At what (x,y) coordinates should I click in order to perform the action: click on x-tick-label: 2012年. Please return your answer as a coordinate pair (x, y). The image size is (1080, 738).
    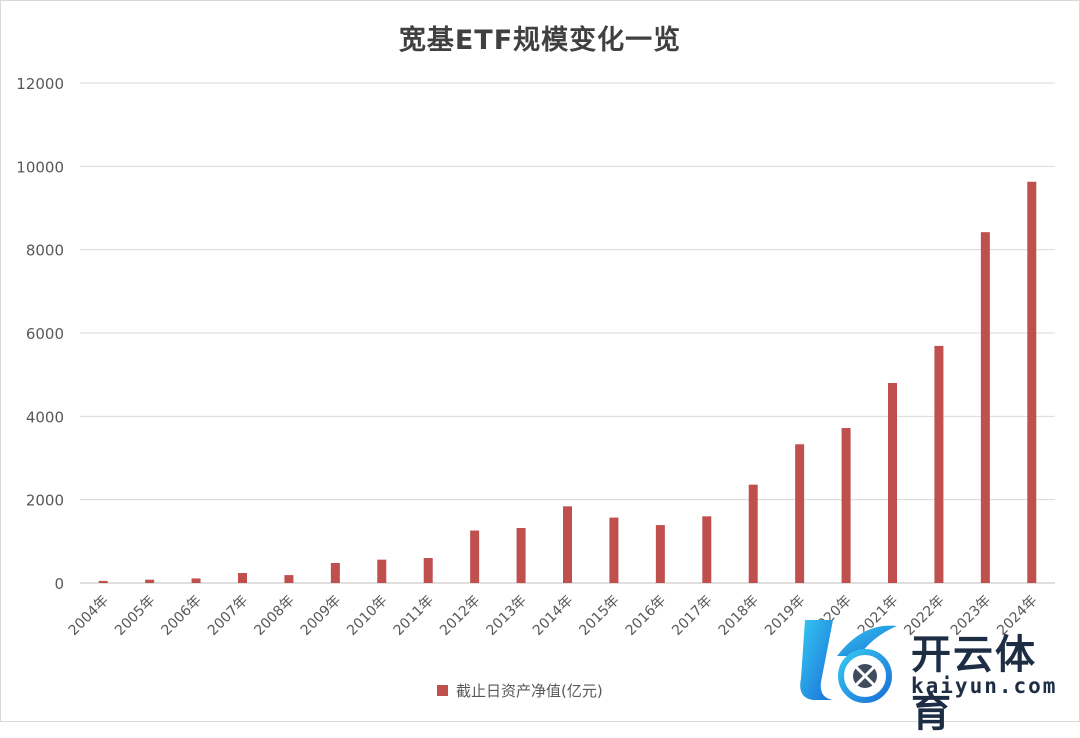
    Looking at the image, I should click on (460, 616).